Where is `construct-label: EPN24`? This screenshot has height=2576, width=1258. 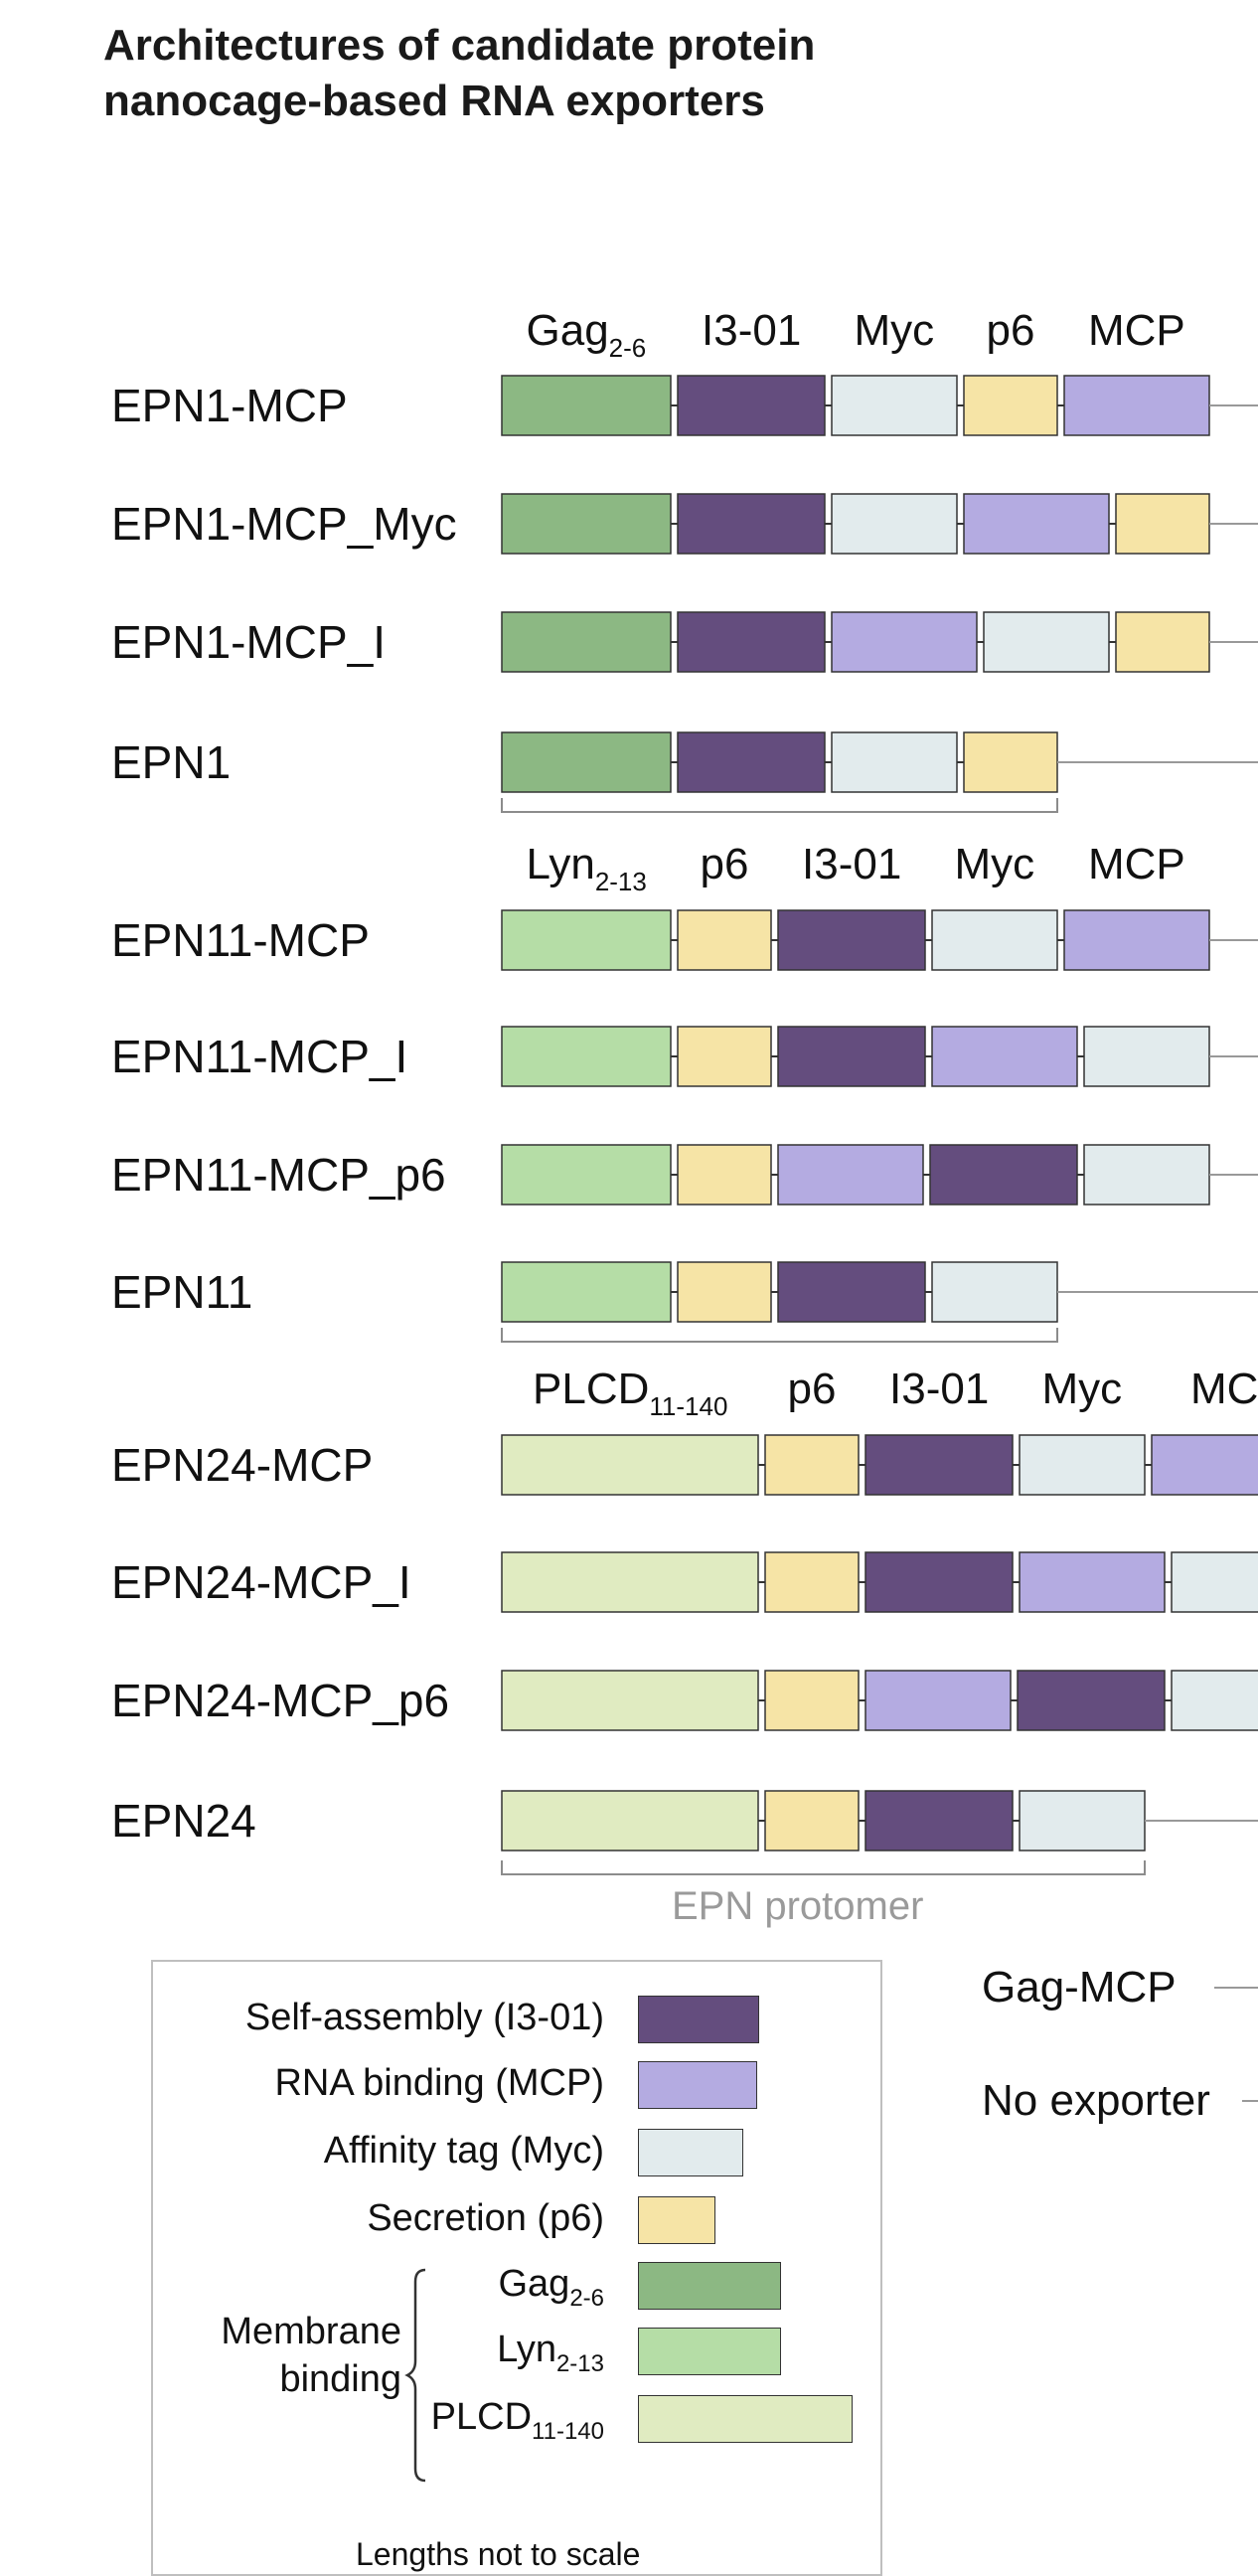
construct-label: EPN24 is located at coordinates (183, 1821).